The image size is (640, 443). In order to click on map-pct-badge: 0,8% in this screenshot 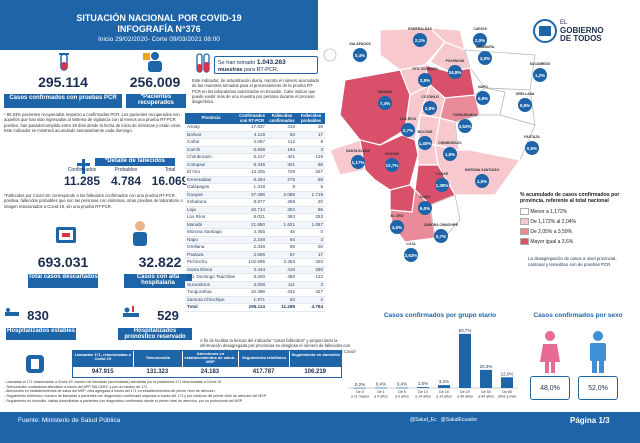, I will do `click(483, 98)`.